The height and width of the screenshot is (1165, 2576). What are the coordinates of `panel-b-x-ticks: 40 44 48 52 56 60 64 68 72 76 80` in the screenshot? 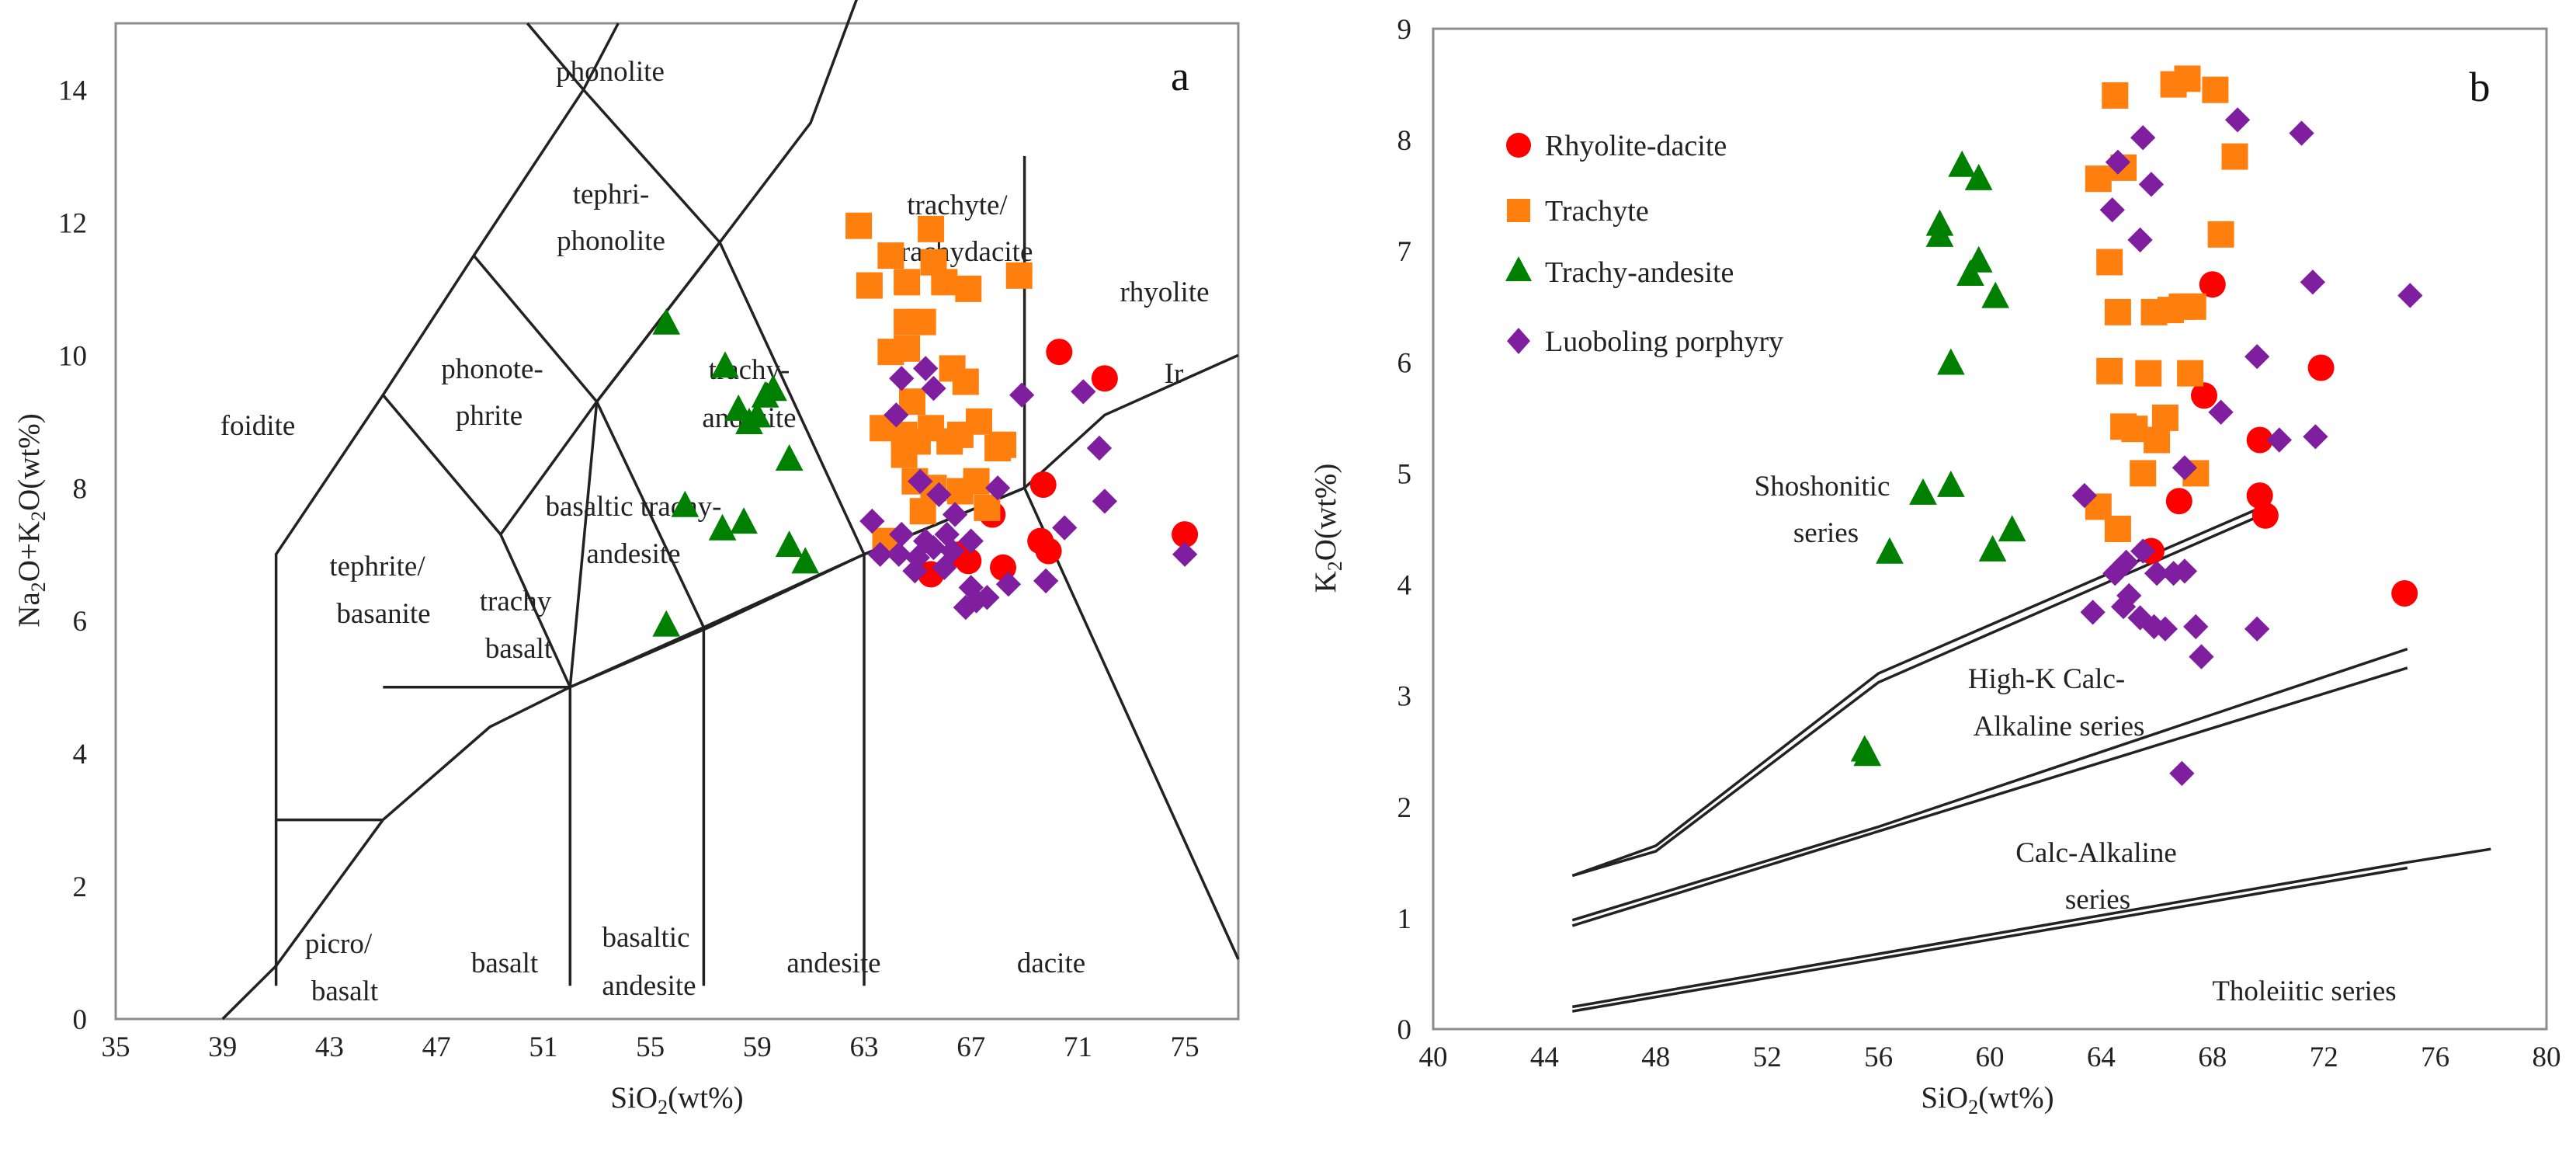 It's located at (1990, 1057).